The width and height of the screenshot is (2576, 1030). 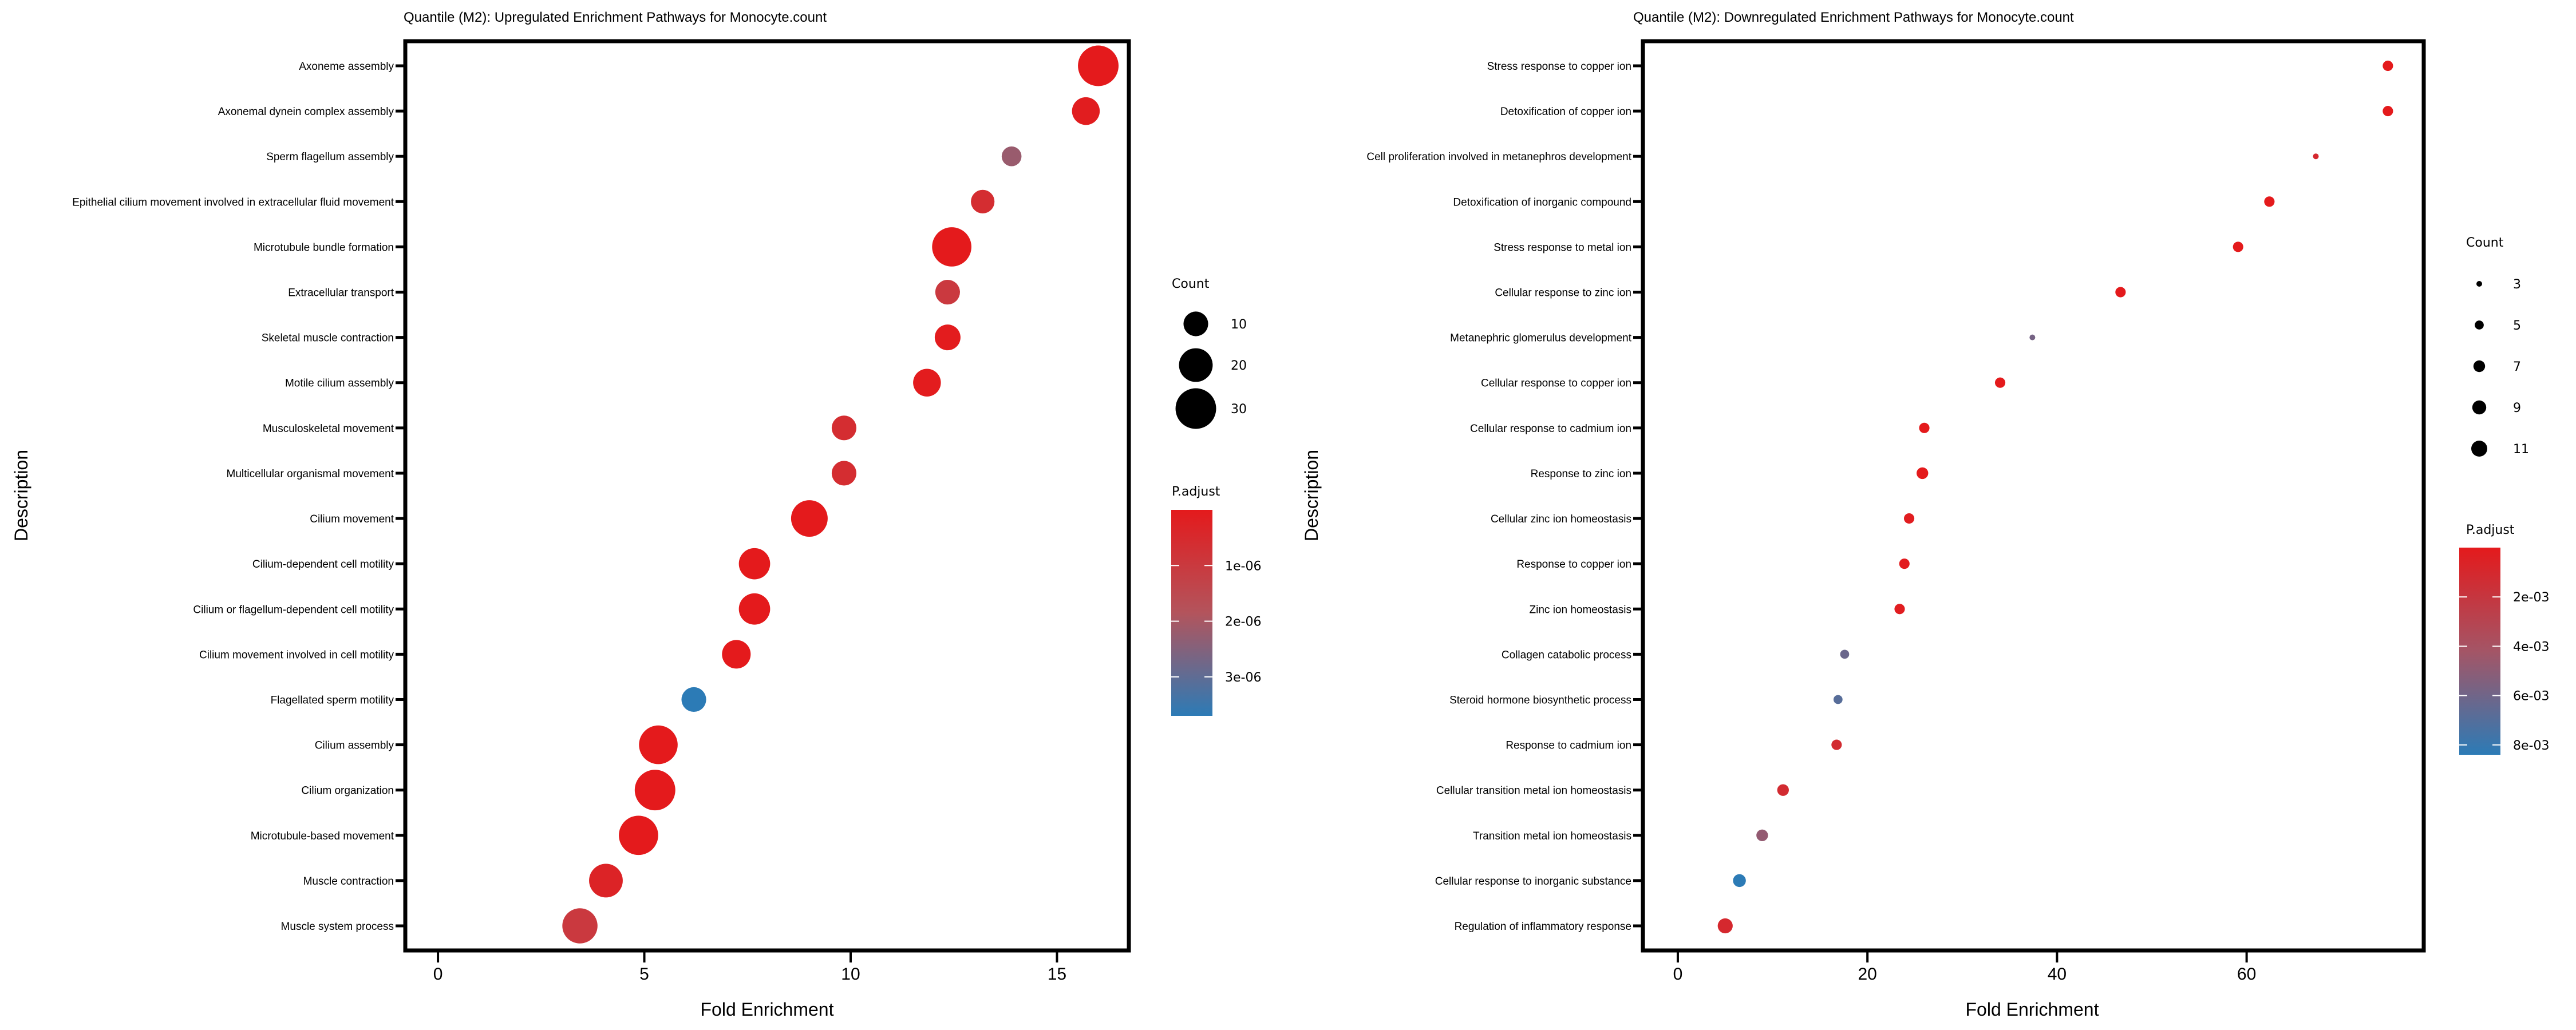 I want to click on size-legend: Count 3 5 7 9 11, so click(x=2497, y=346).